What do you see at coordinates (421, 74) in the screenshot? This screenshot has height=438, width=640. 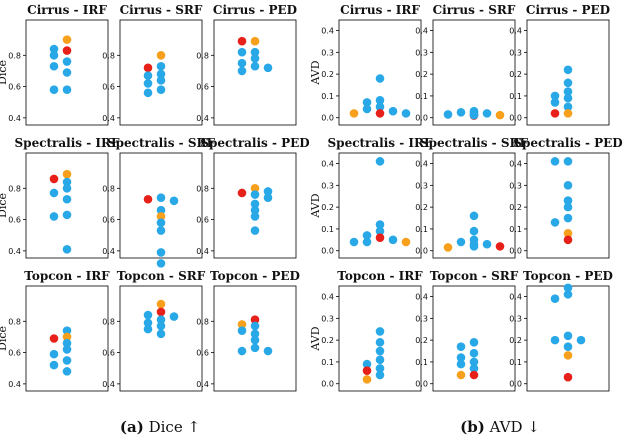 I see `y-tick-label: 0.2` at bounding box center [421, 74].